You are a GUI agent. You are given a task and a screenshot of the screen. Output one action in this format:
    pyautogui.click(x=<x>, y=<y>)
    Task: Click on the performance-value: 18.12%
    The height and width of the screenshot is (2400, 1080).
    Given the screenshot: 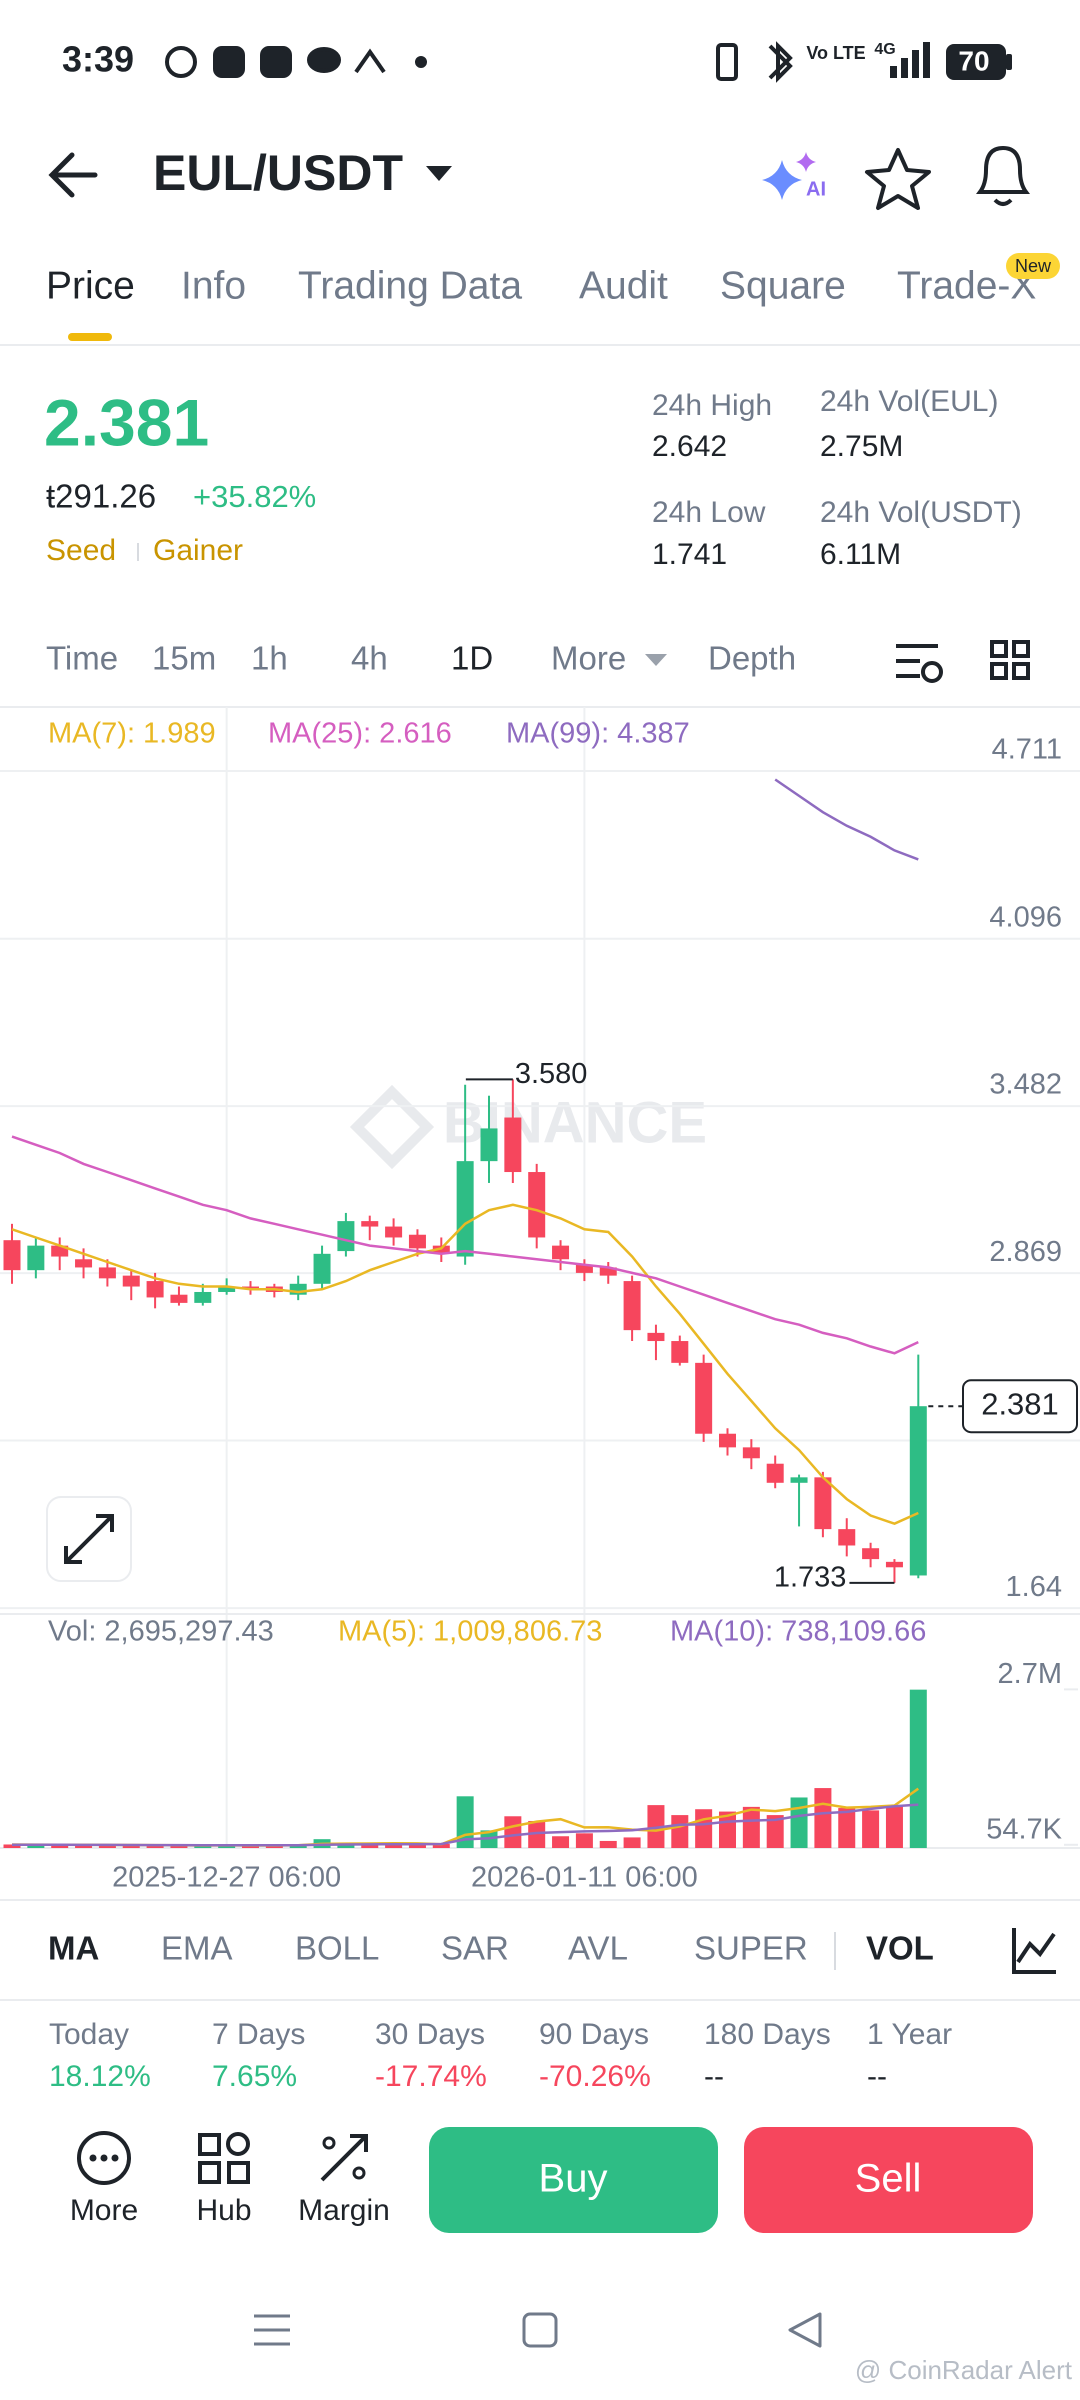 What is the action you would take?
    pyautogui.click(x=100, y=2076)
    